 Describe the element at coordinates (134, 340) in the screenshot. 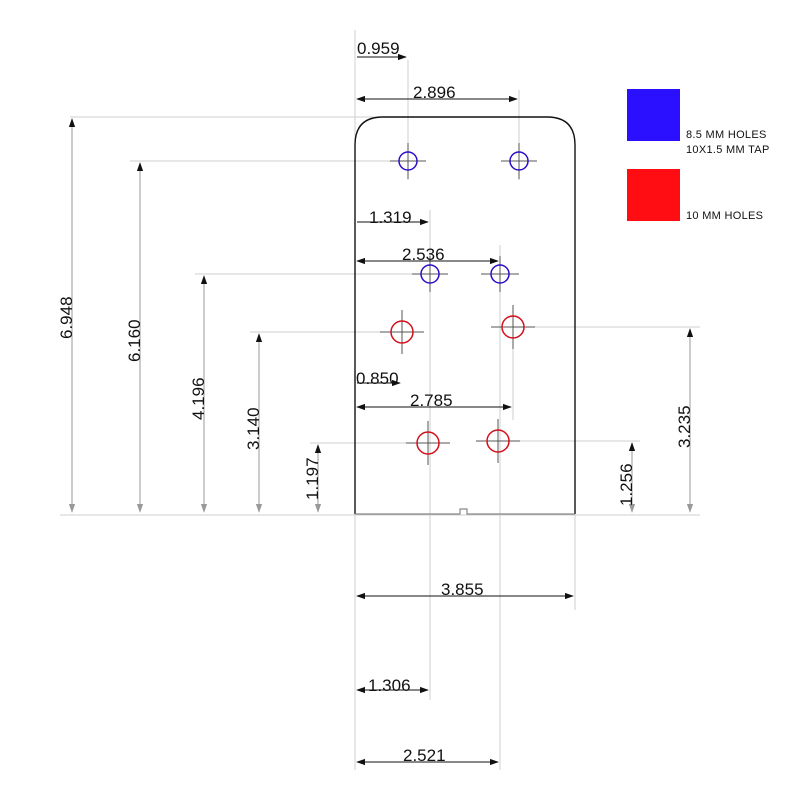

I see `dim-6160: 6.160` at that location.